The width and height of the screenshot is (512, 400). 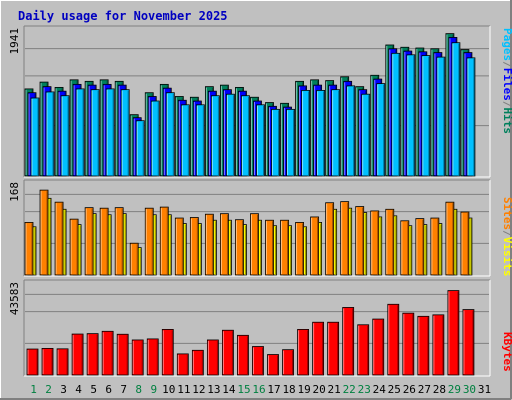 I want to click on legend-item-visits: Visits, so click(x=506, y=257).